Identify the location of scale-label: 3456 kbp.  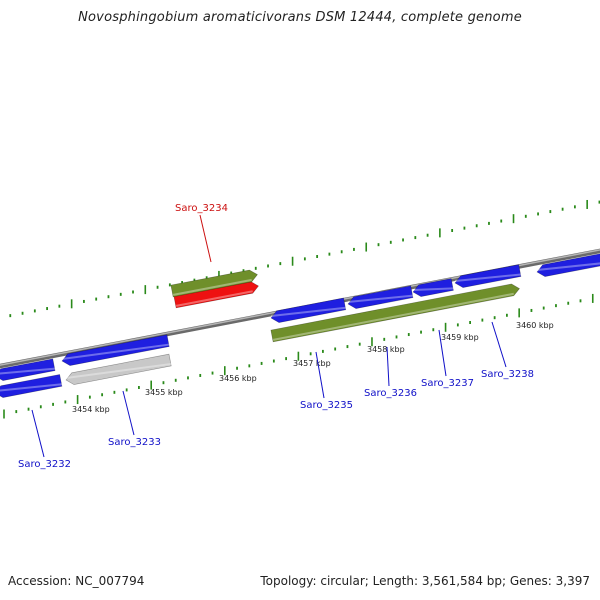
(238, 378).